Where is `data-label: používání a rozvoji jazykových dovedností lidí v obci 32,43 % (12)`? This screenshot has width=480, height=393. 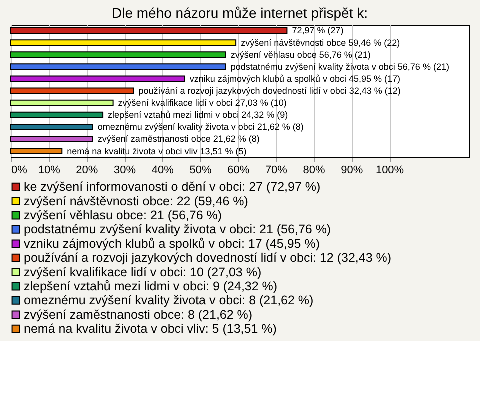 data-label: používání a rozvoji jazykových dovedností lidí v obci 32,43 % (12) is located at coordinates (269, 91).